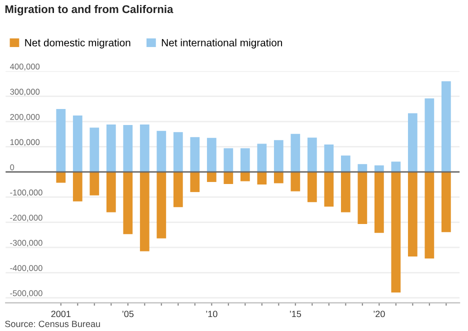  What do you see at coordinates (26, 243) in the screenshot?
I see `y-tick-label: -300,000` at bounding box center [26, 243].